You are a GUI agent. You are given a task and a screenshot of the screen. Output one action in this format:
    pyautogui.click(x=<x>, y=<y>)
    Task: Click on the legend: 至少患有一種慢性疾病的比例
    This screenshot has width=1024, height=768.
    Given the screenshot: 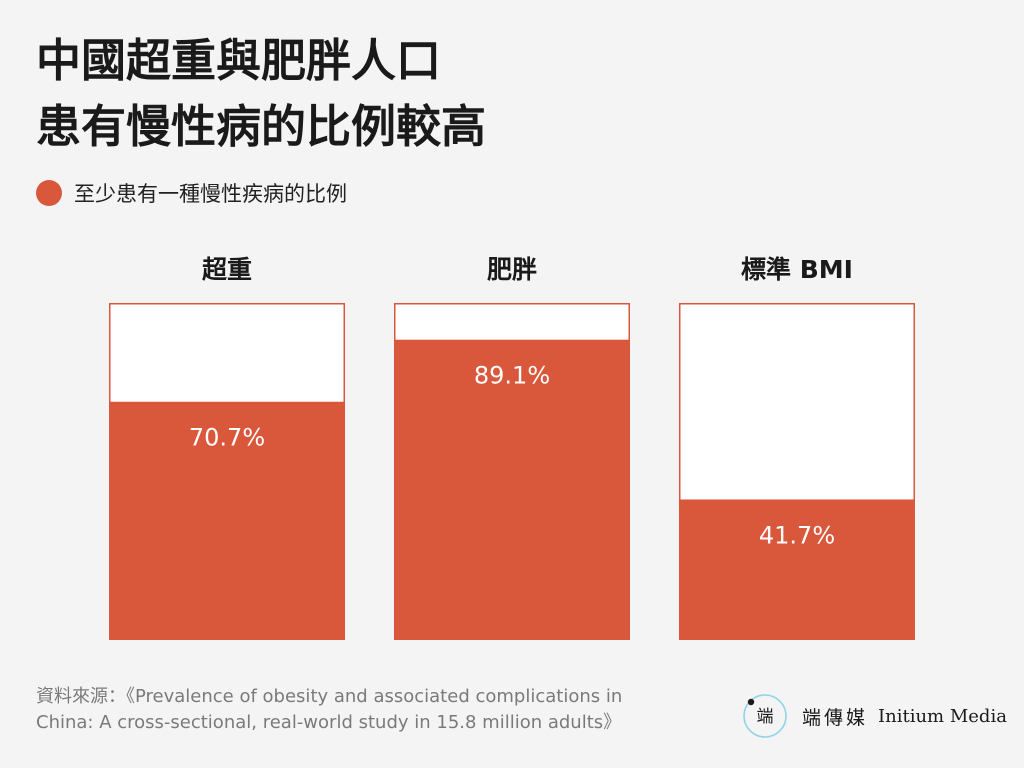 What is the action you would take?
    pyautogui.click(x=191, y=193)
    